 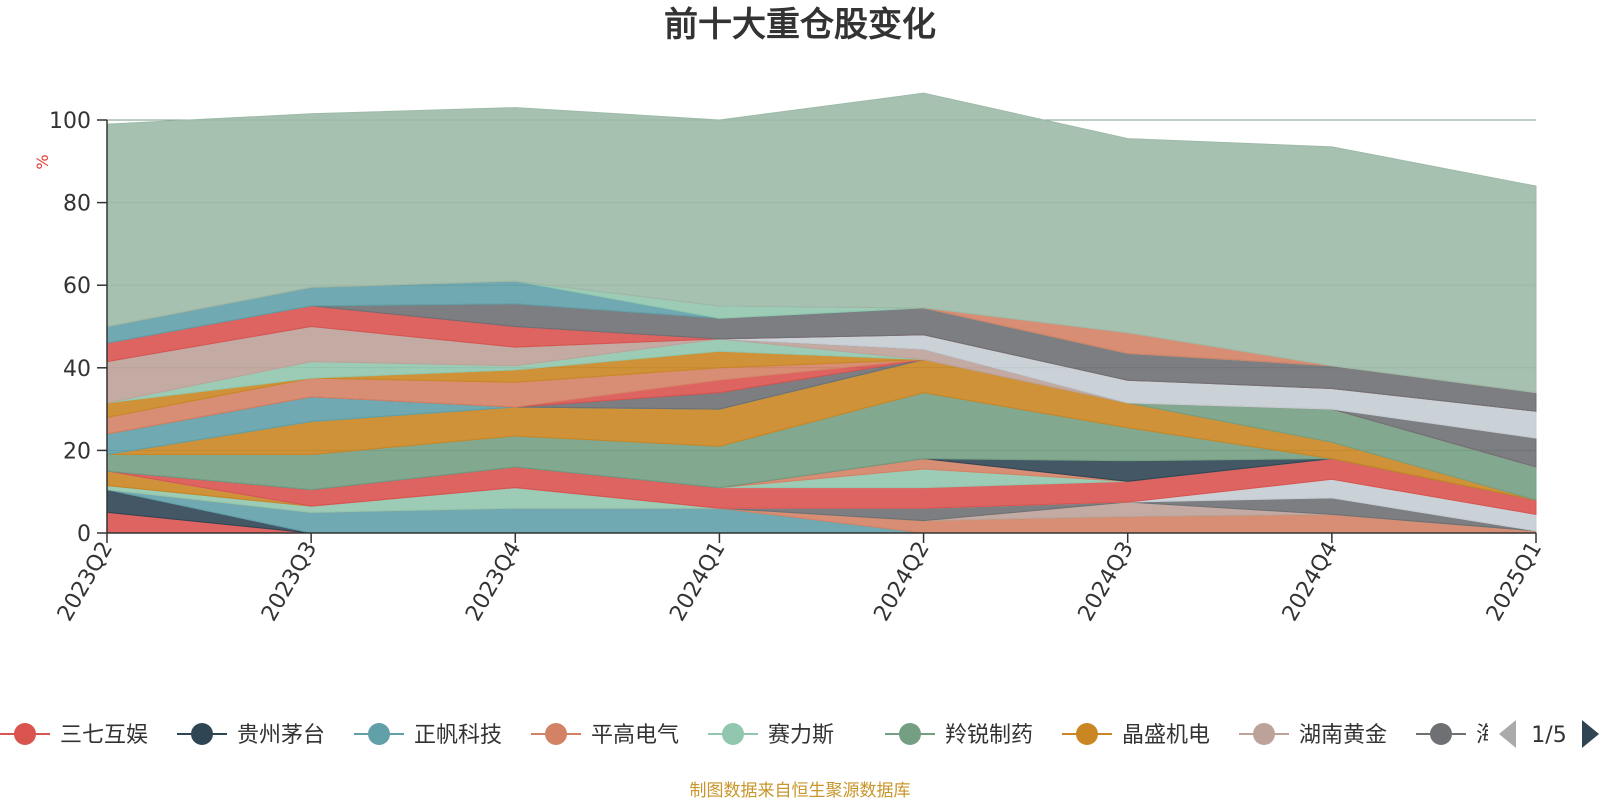 What do you see at coordinates (85, 582) in the screenshot?
I see `x-tick-label: 2023Q2` at bounding box center [85, 582].